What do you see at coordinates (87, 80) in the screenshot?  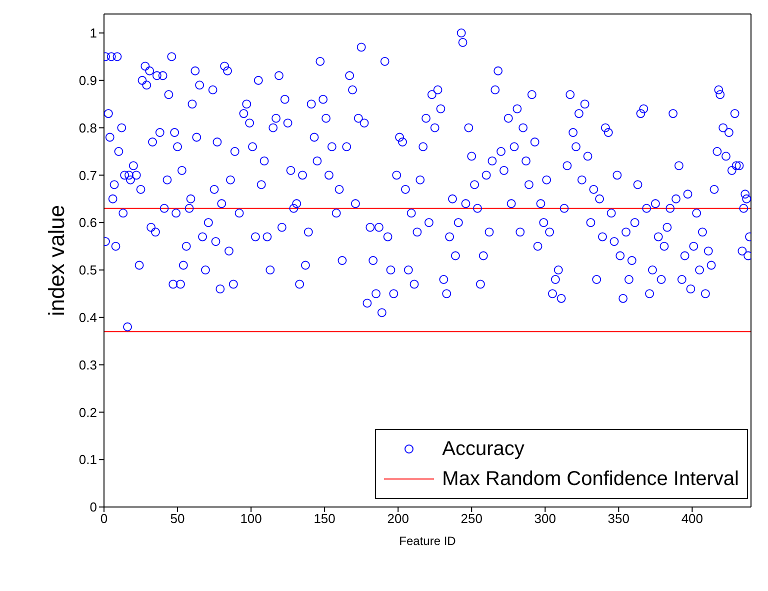 I see `y-tick-label: 0.9` at bounding box center [87, 80].